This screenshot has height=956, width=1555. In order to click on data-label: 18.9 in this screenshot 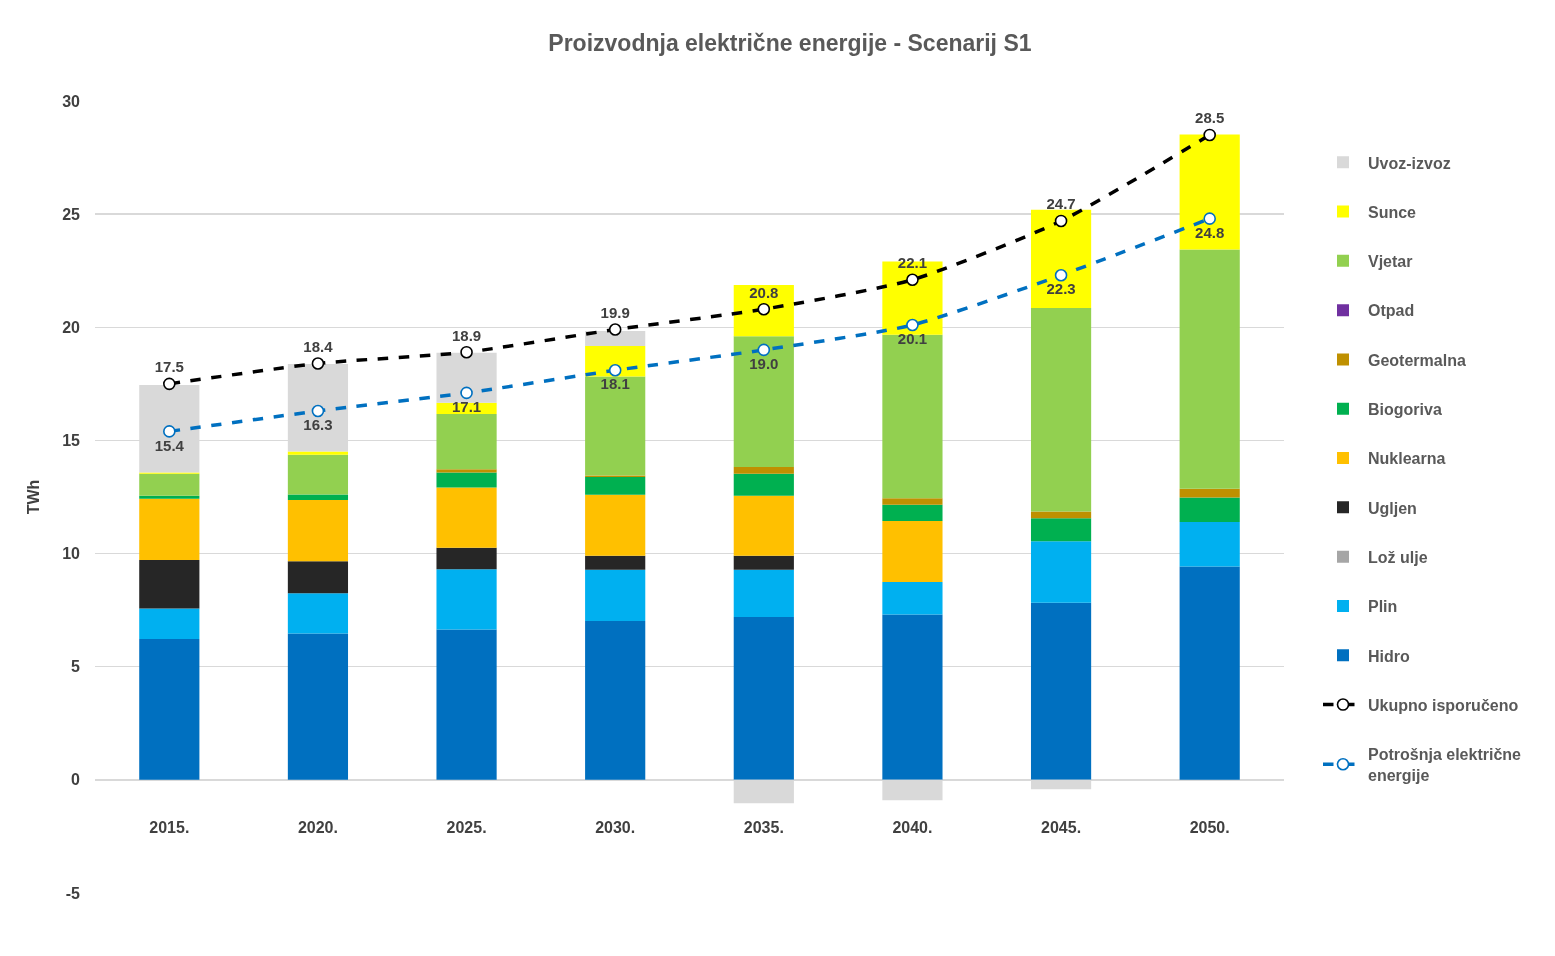, I will do `click(466, 335)`.